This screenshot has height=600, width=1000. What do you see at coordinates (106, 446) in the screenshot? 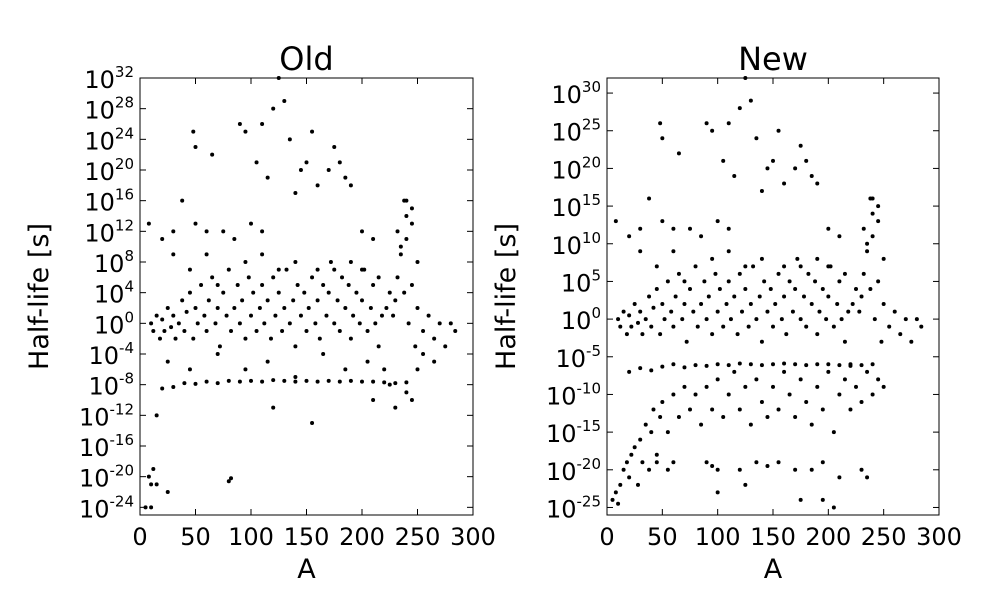
I see `y-tick-label: 10⁻¹⁶` at bounding box center [106, 446].